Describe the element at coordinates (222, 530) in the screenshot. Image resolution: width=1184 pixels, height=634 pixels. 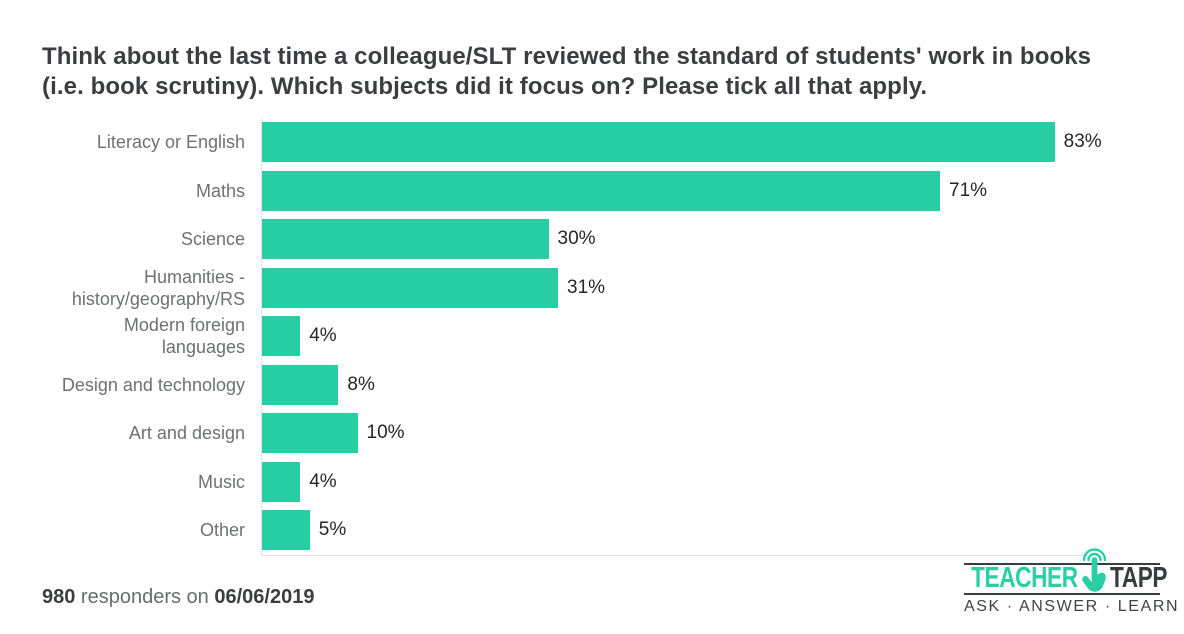
I see `category-label: Other` at that location.